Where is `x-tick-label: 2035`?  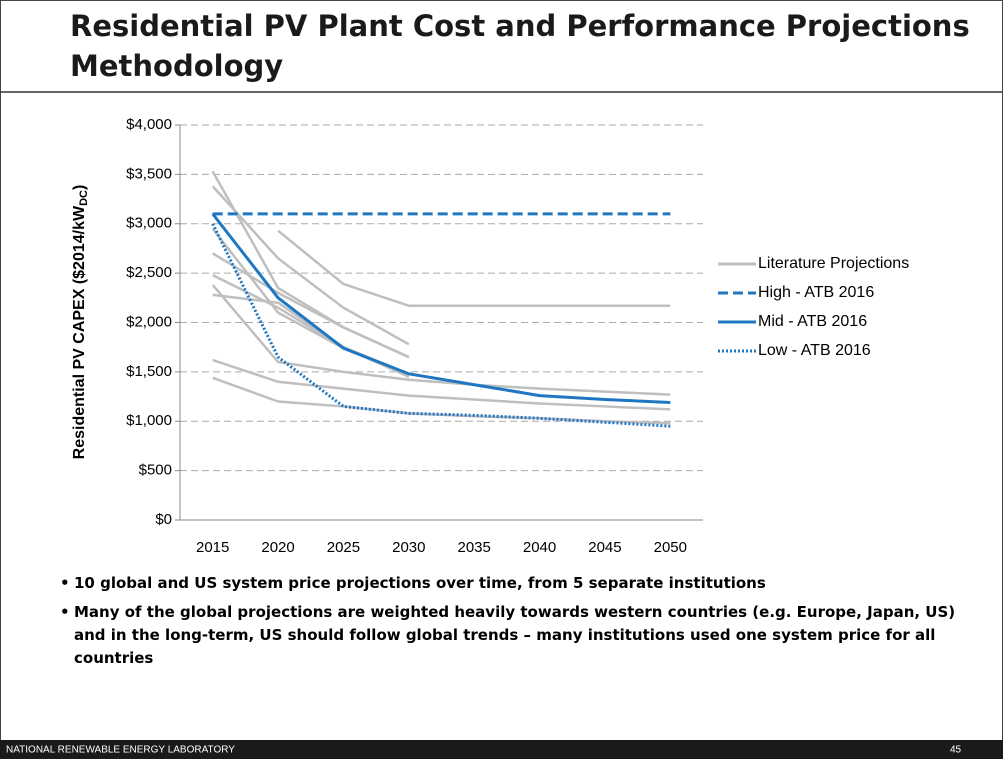 x-tick-label: 2035 is located at coordinates (474, 547).